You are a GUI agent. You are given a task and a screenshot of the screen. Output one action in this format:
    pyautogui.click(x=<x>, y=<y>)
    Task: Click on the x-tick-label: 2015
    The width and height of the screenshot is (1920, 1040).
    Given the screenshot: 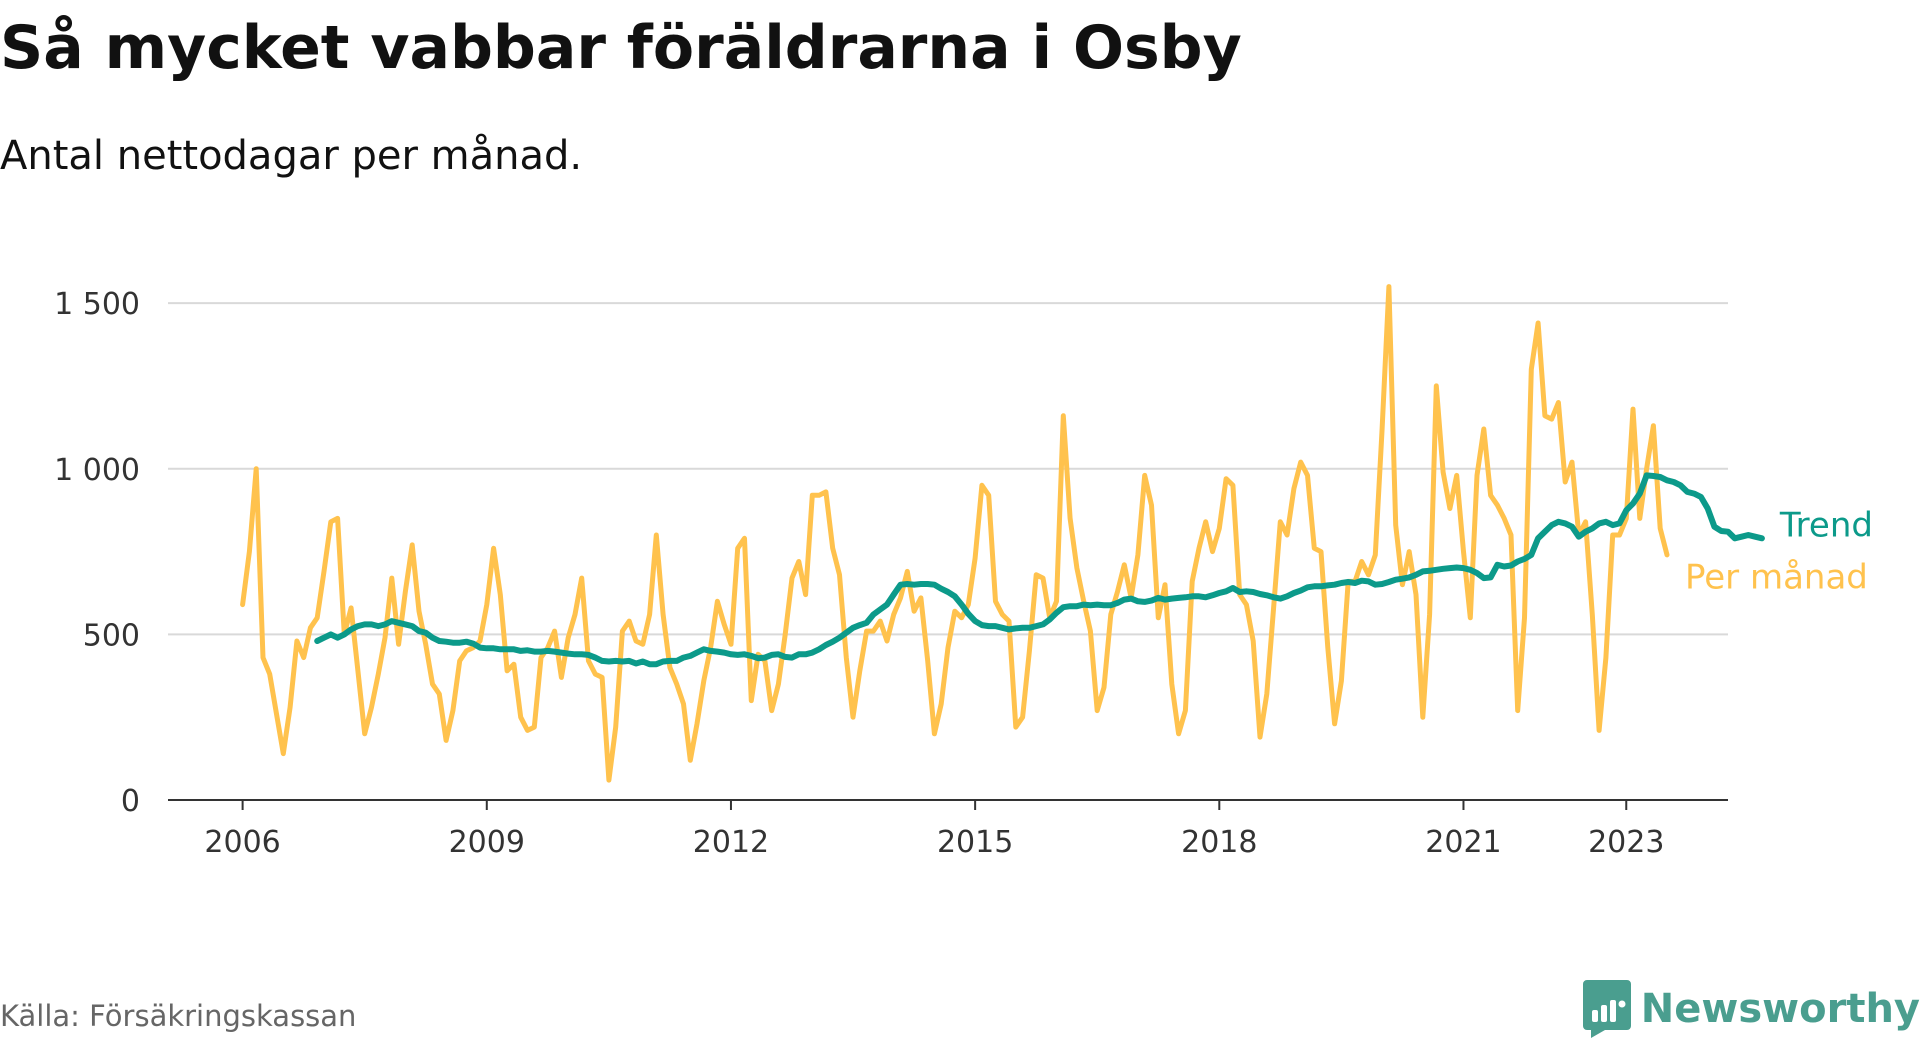 What is the action you would take?
    pyautogui.click(x=975, y=842)
    